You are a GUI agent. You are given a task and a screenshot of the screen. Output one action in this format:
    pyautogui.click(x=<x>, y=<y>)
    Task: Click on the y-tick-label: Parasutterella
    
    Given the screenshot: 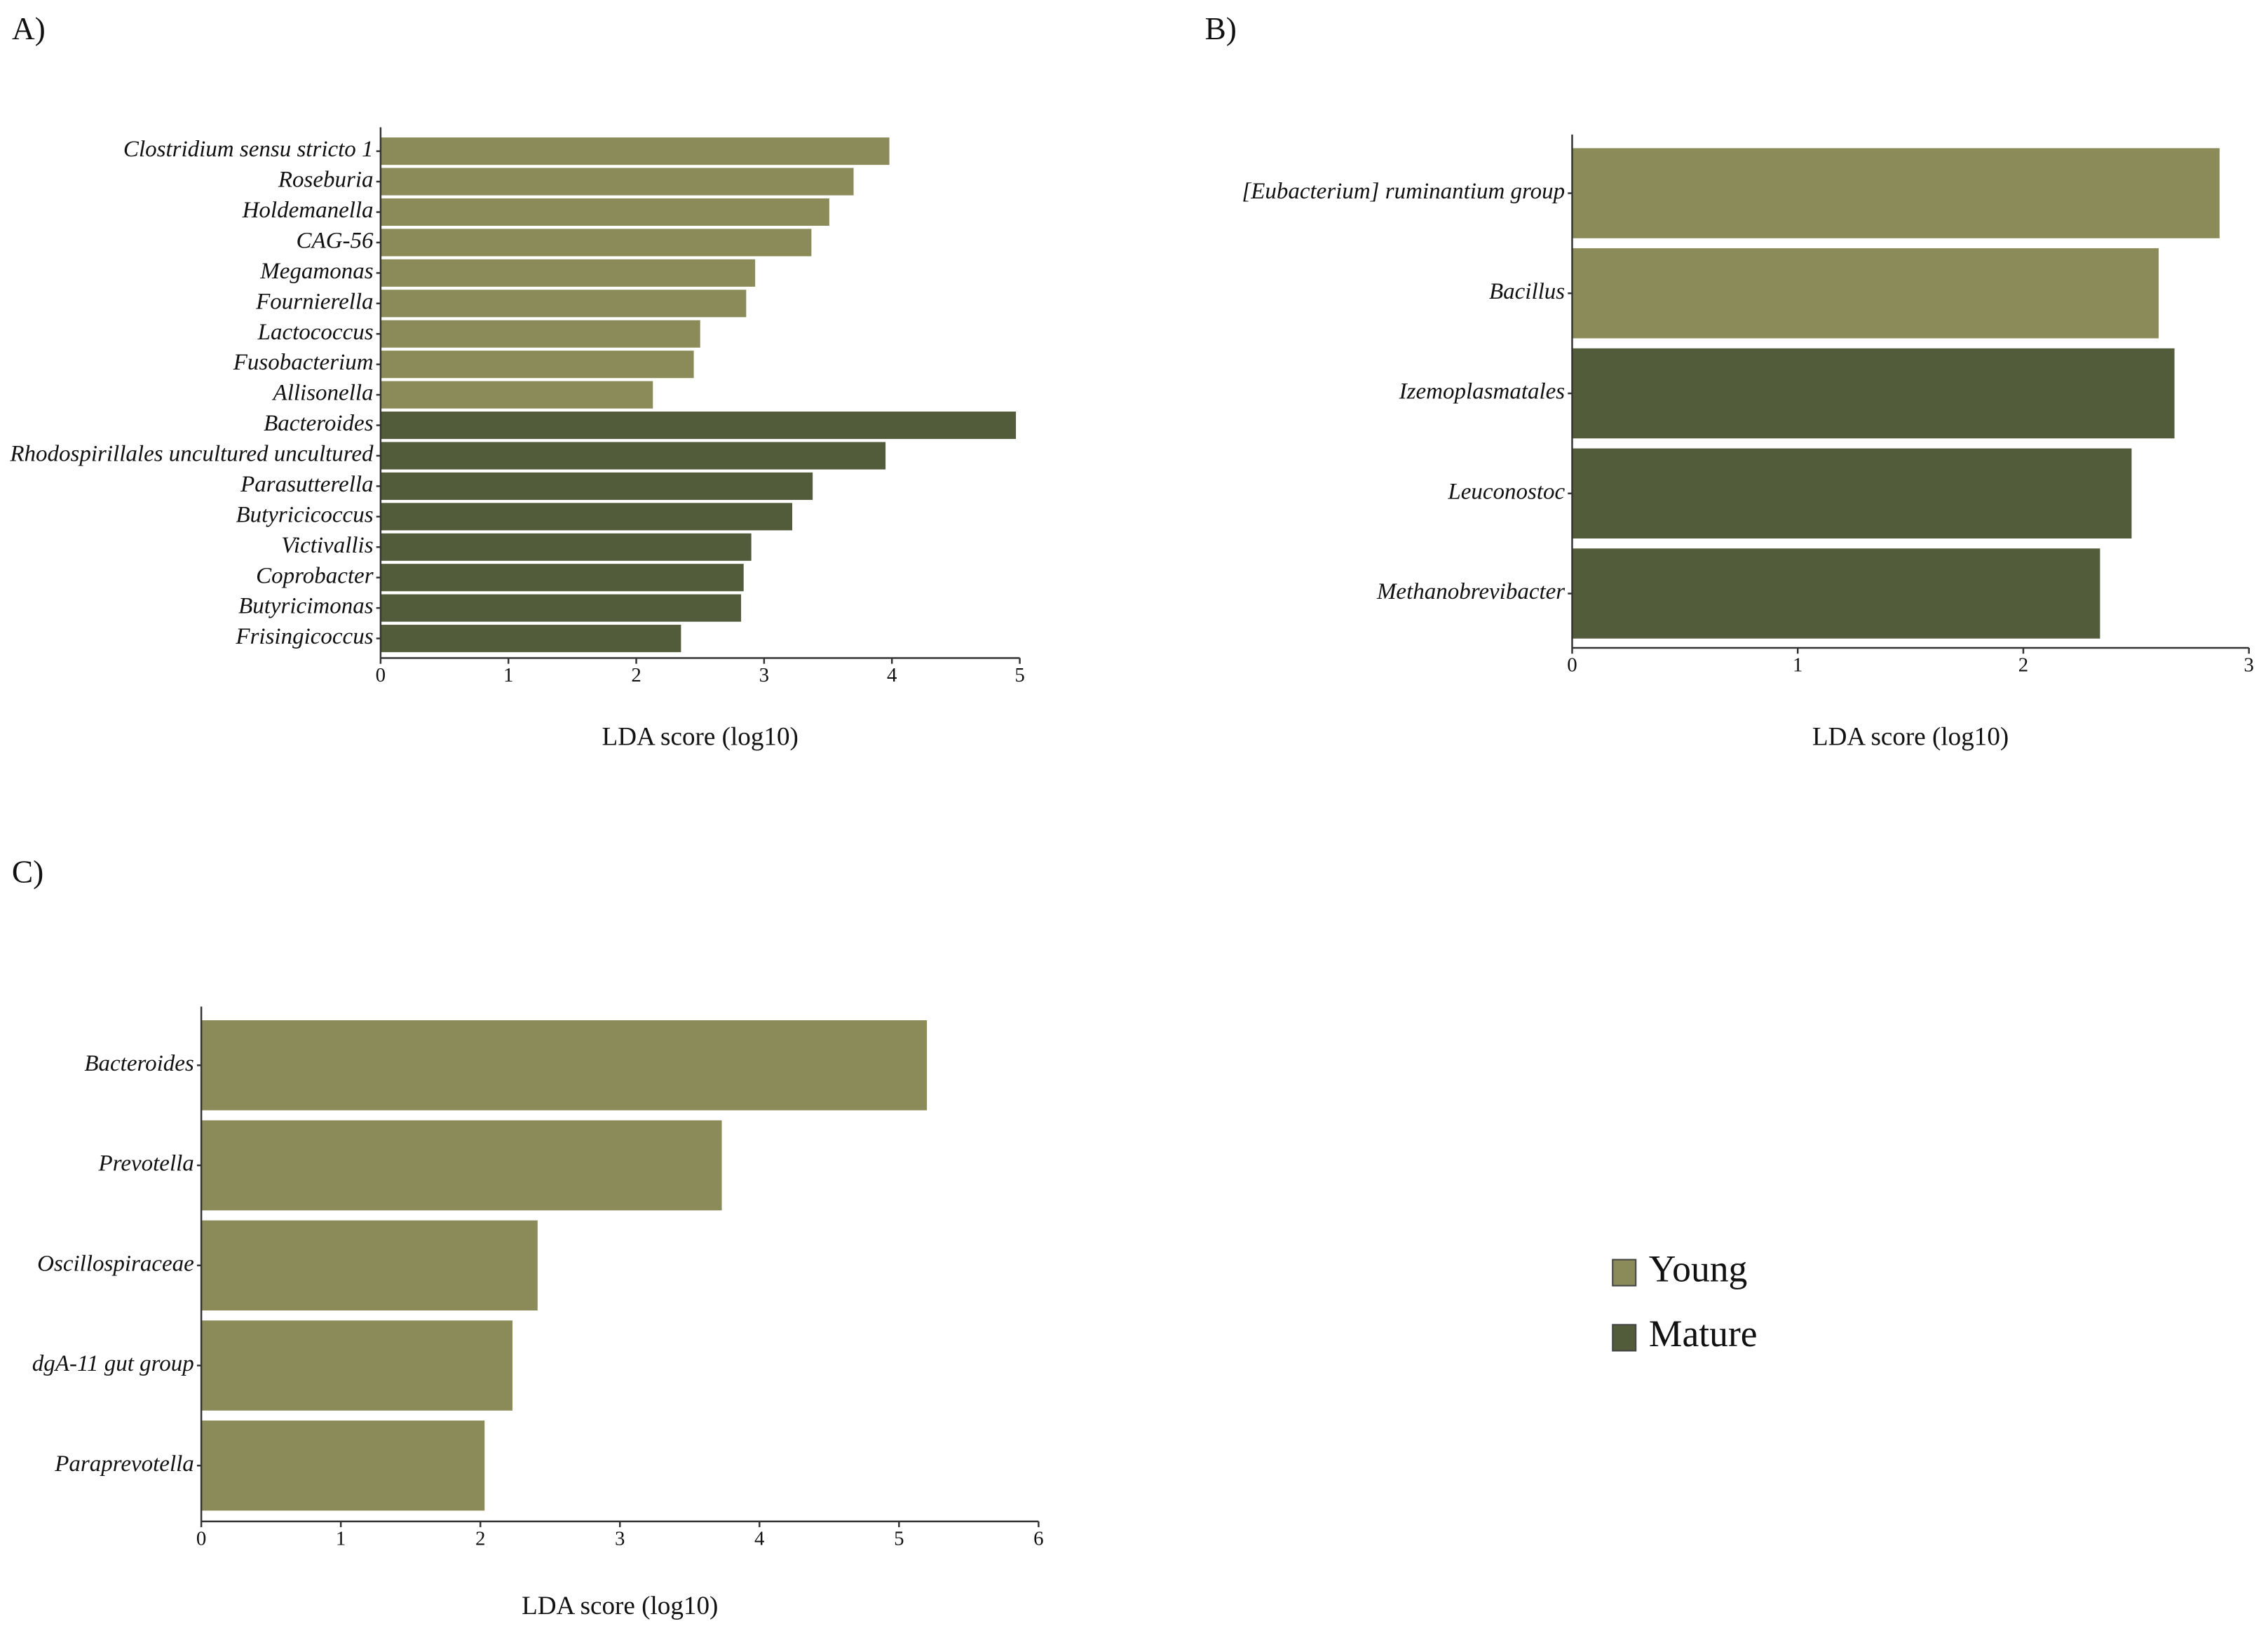 What is the action you would take?
    pyautogui.click(x=306, y=484)
    